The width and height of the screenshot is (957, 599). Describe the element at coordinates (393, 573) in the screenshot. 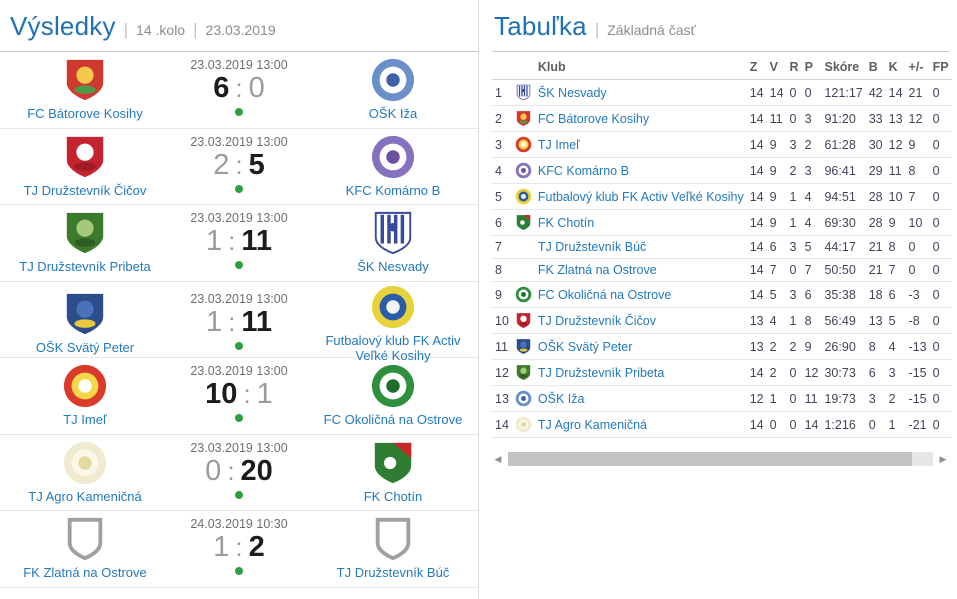

I see `away-team-name-link: TJ Družstevník Búč` at that location.